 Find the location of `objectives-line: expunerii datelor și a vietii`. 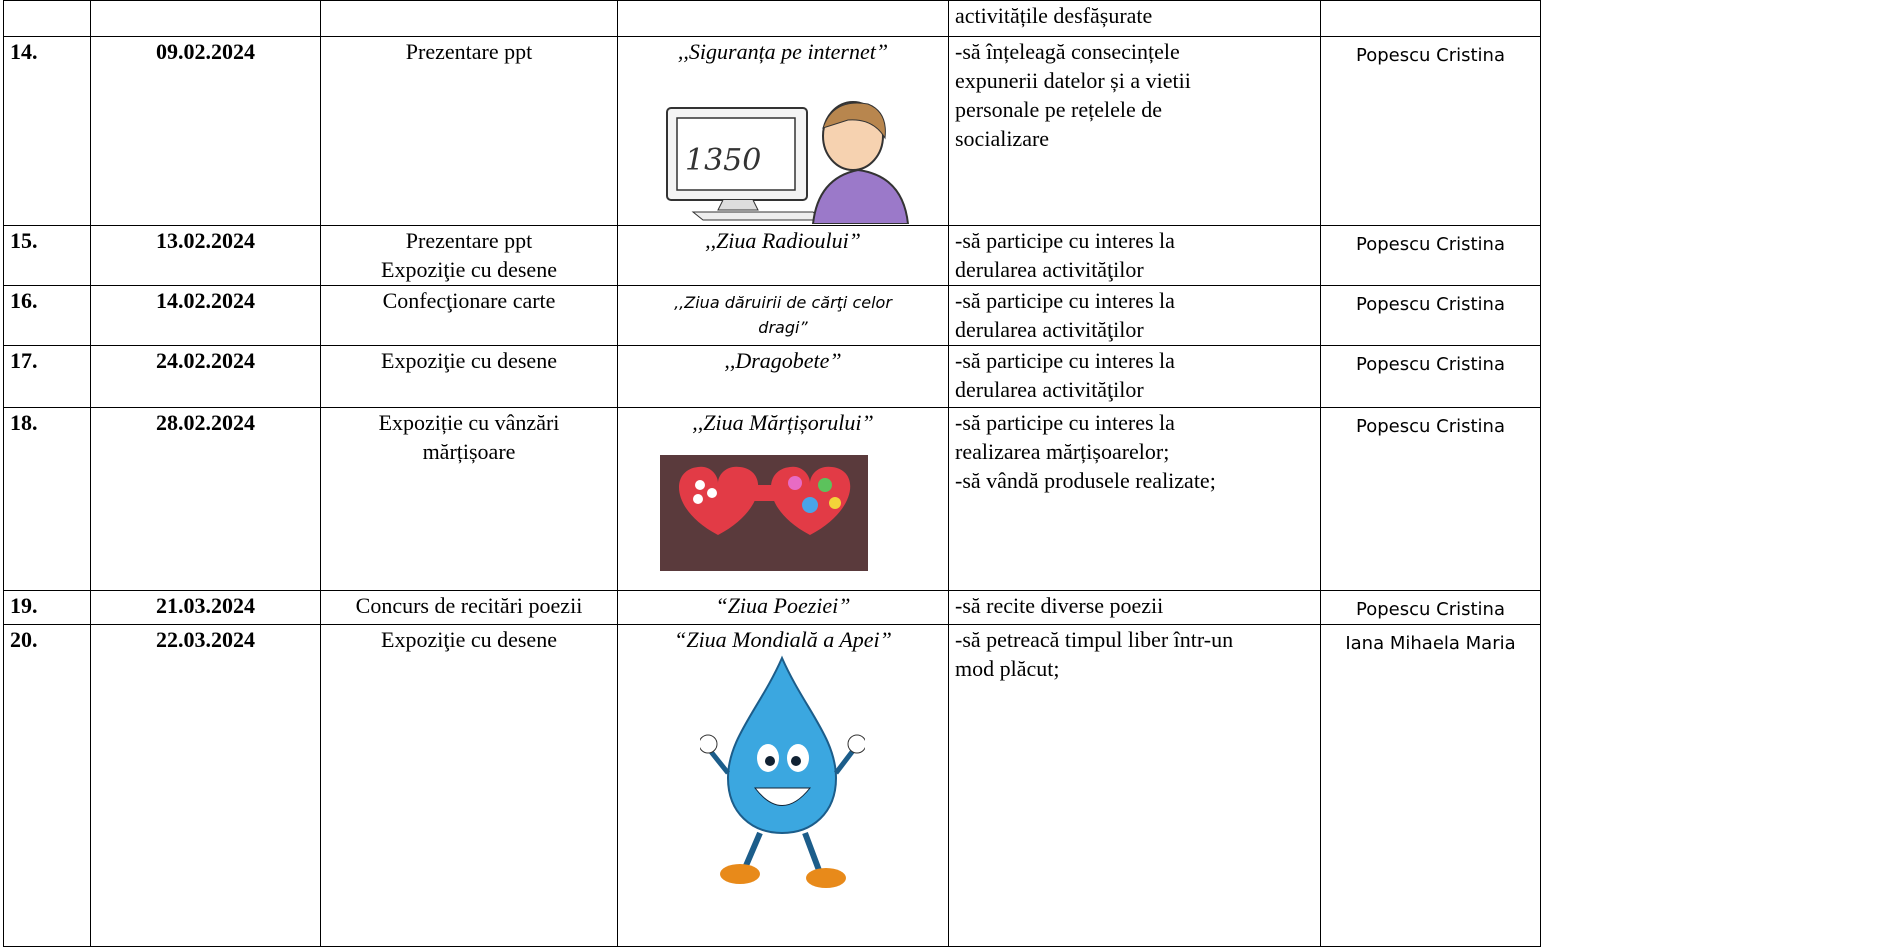

objectives-line: expunerii datelor și a vietii is located at coordinates (1073, 80).